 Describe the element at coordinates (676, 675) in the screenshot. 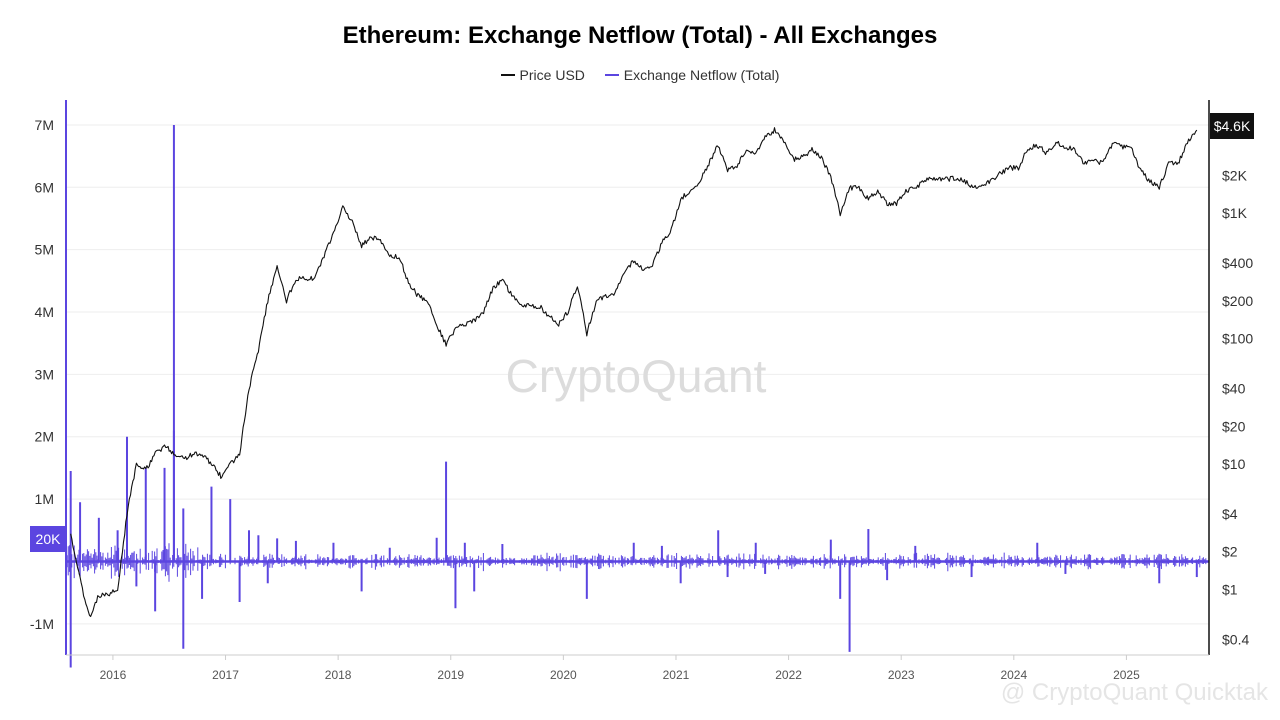

I see `x-tick-label: 2021` at that location.